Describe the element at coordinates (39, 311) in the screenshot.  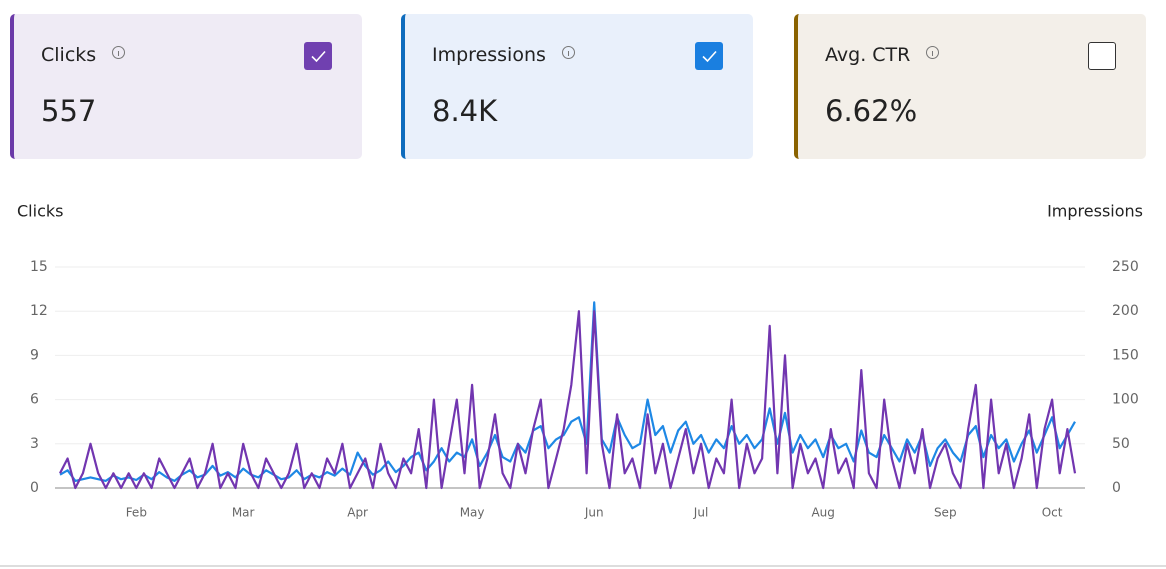
I see `y-tick-label: 12` at that location.